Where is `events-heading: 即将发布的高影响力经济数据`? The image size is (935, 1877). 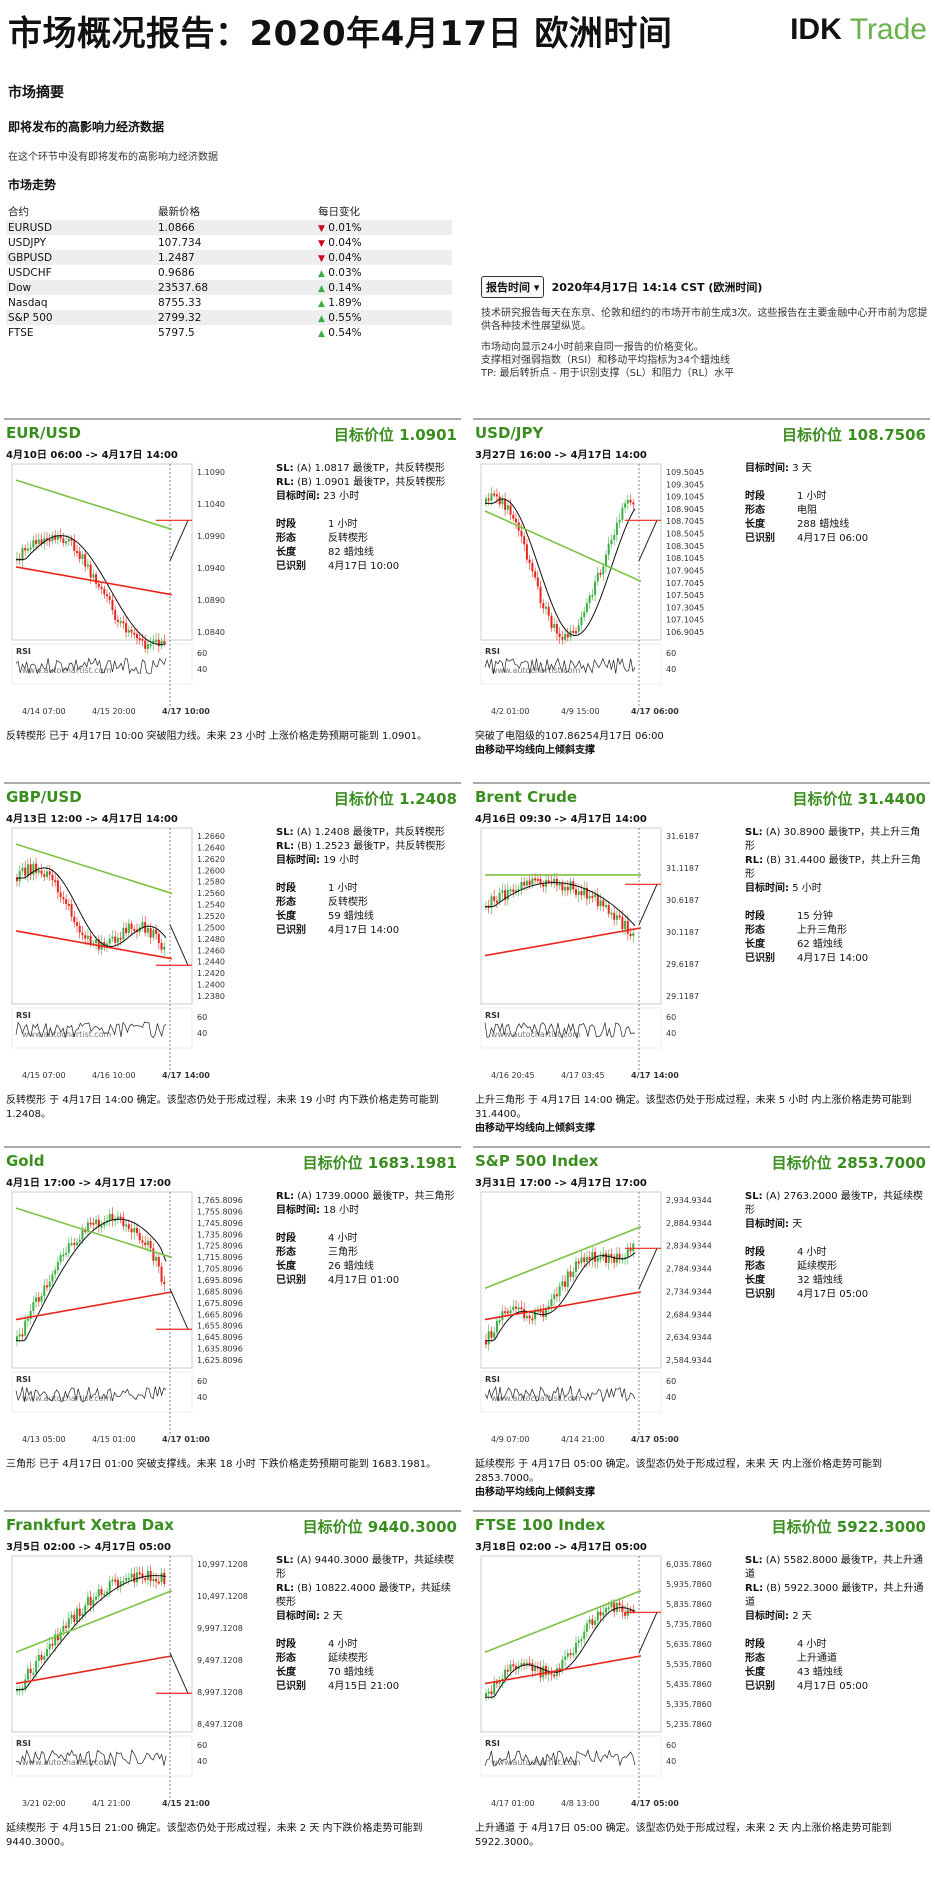
events-heading: 即将发布的高影响力经济数据 is located at coordinates (86, 127).